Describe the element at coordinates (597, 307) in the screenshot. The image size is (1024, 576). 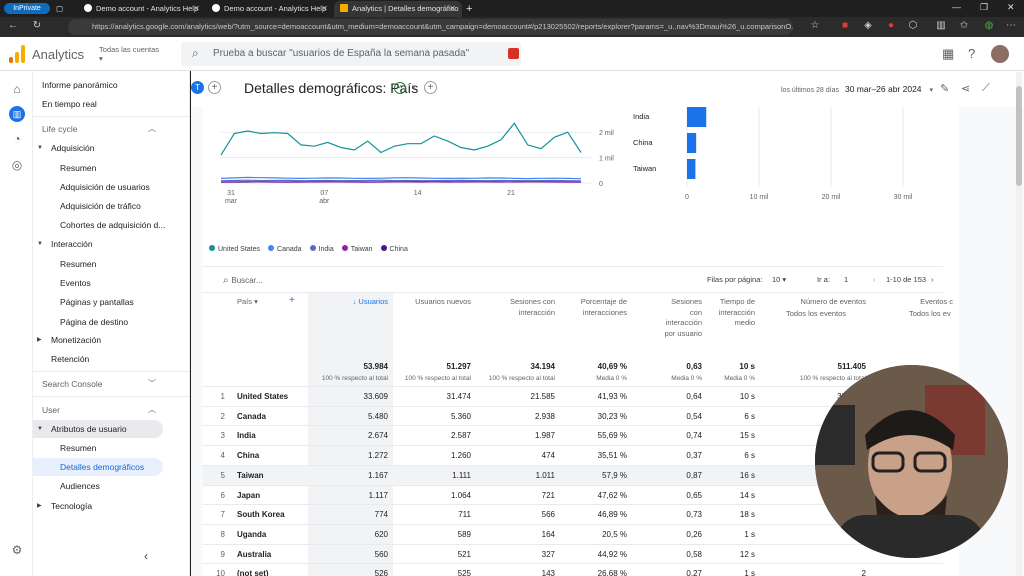
I see `column-header: Porcentaje de interacciones` at that location.